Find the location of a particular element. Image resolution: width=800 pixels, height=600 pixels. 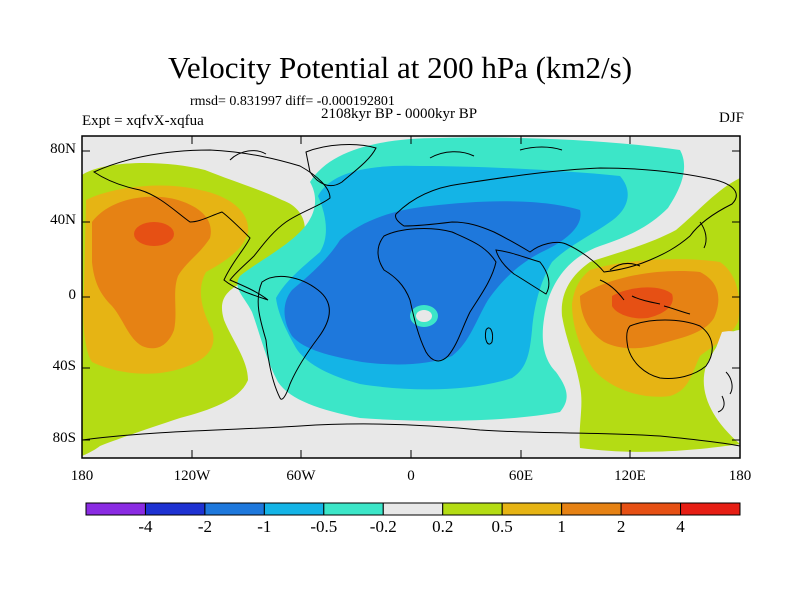

lon-label: 0 is located at coordinates (411, 476).